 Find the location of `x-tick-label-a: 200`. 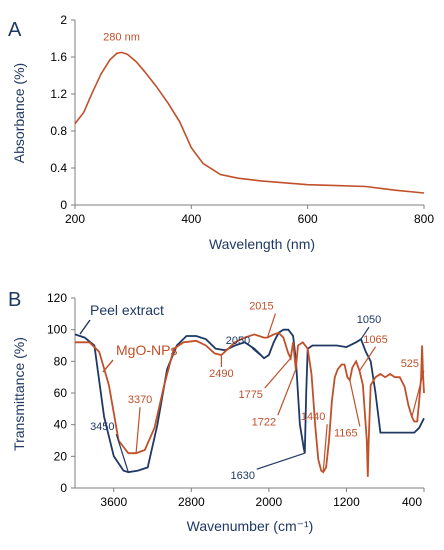

x-tick-label-a: 200 is located at coordinates (75, 219).